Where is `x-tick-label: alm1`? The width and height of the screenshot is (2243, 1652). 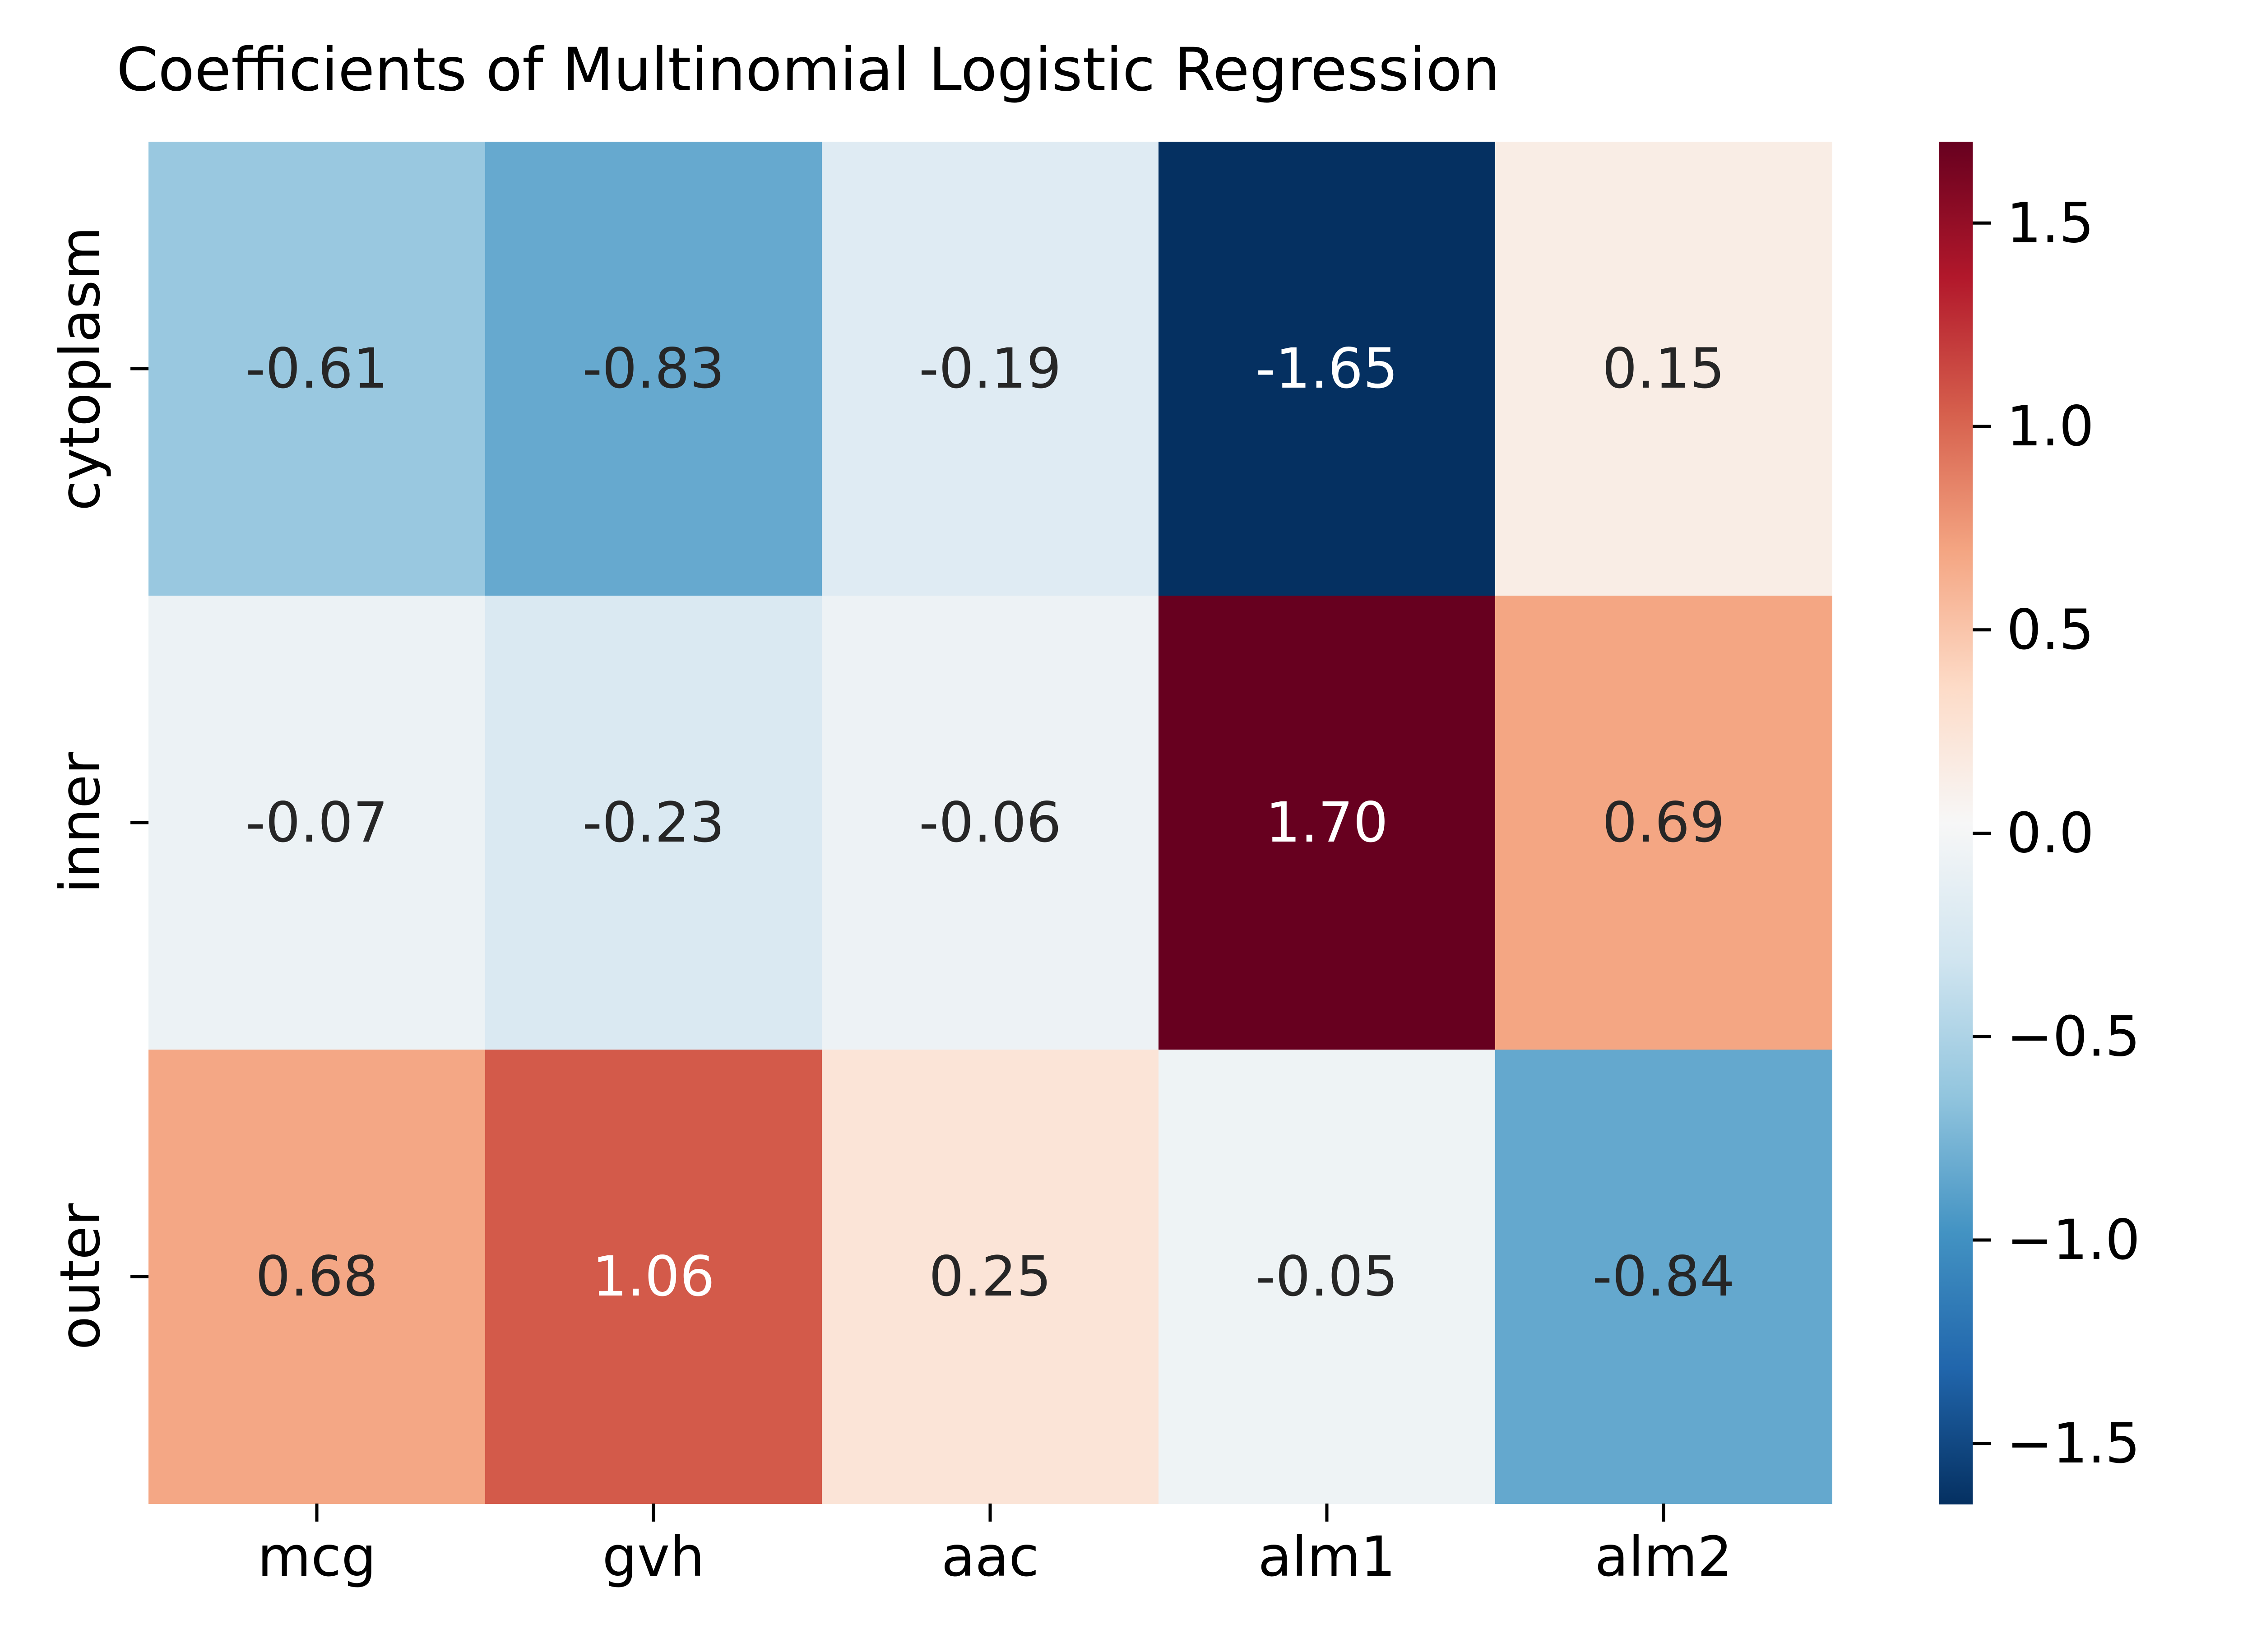
x-tick-label: alm1 is located at coordinates (1327, 1557).